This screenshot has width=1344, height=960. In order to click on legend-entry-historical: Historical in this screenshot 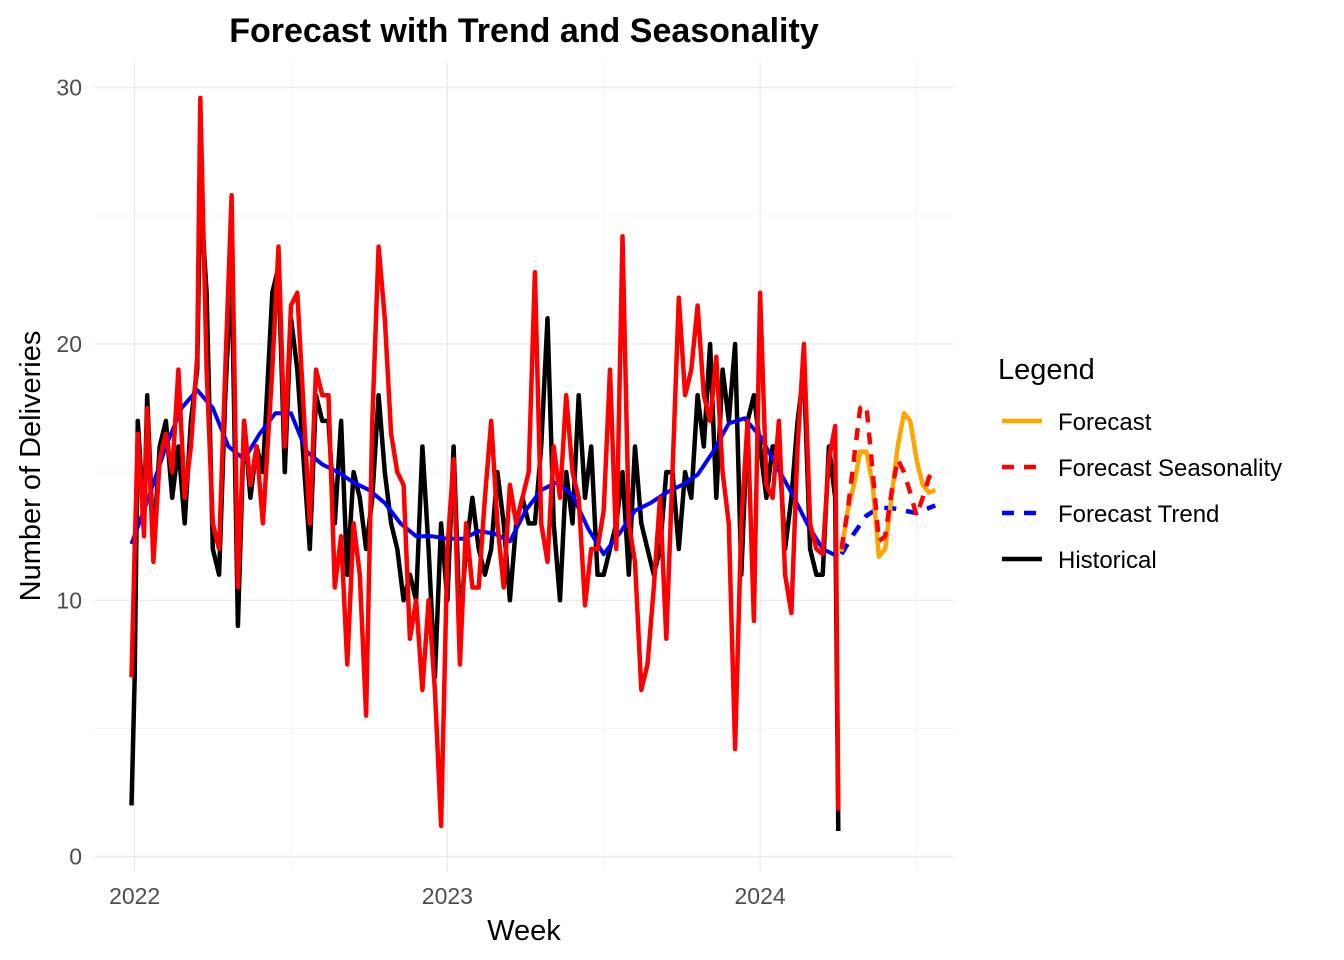, I will do `click(1079, 560)`.